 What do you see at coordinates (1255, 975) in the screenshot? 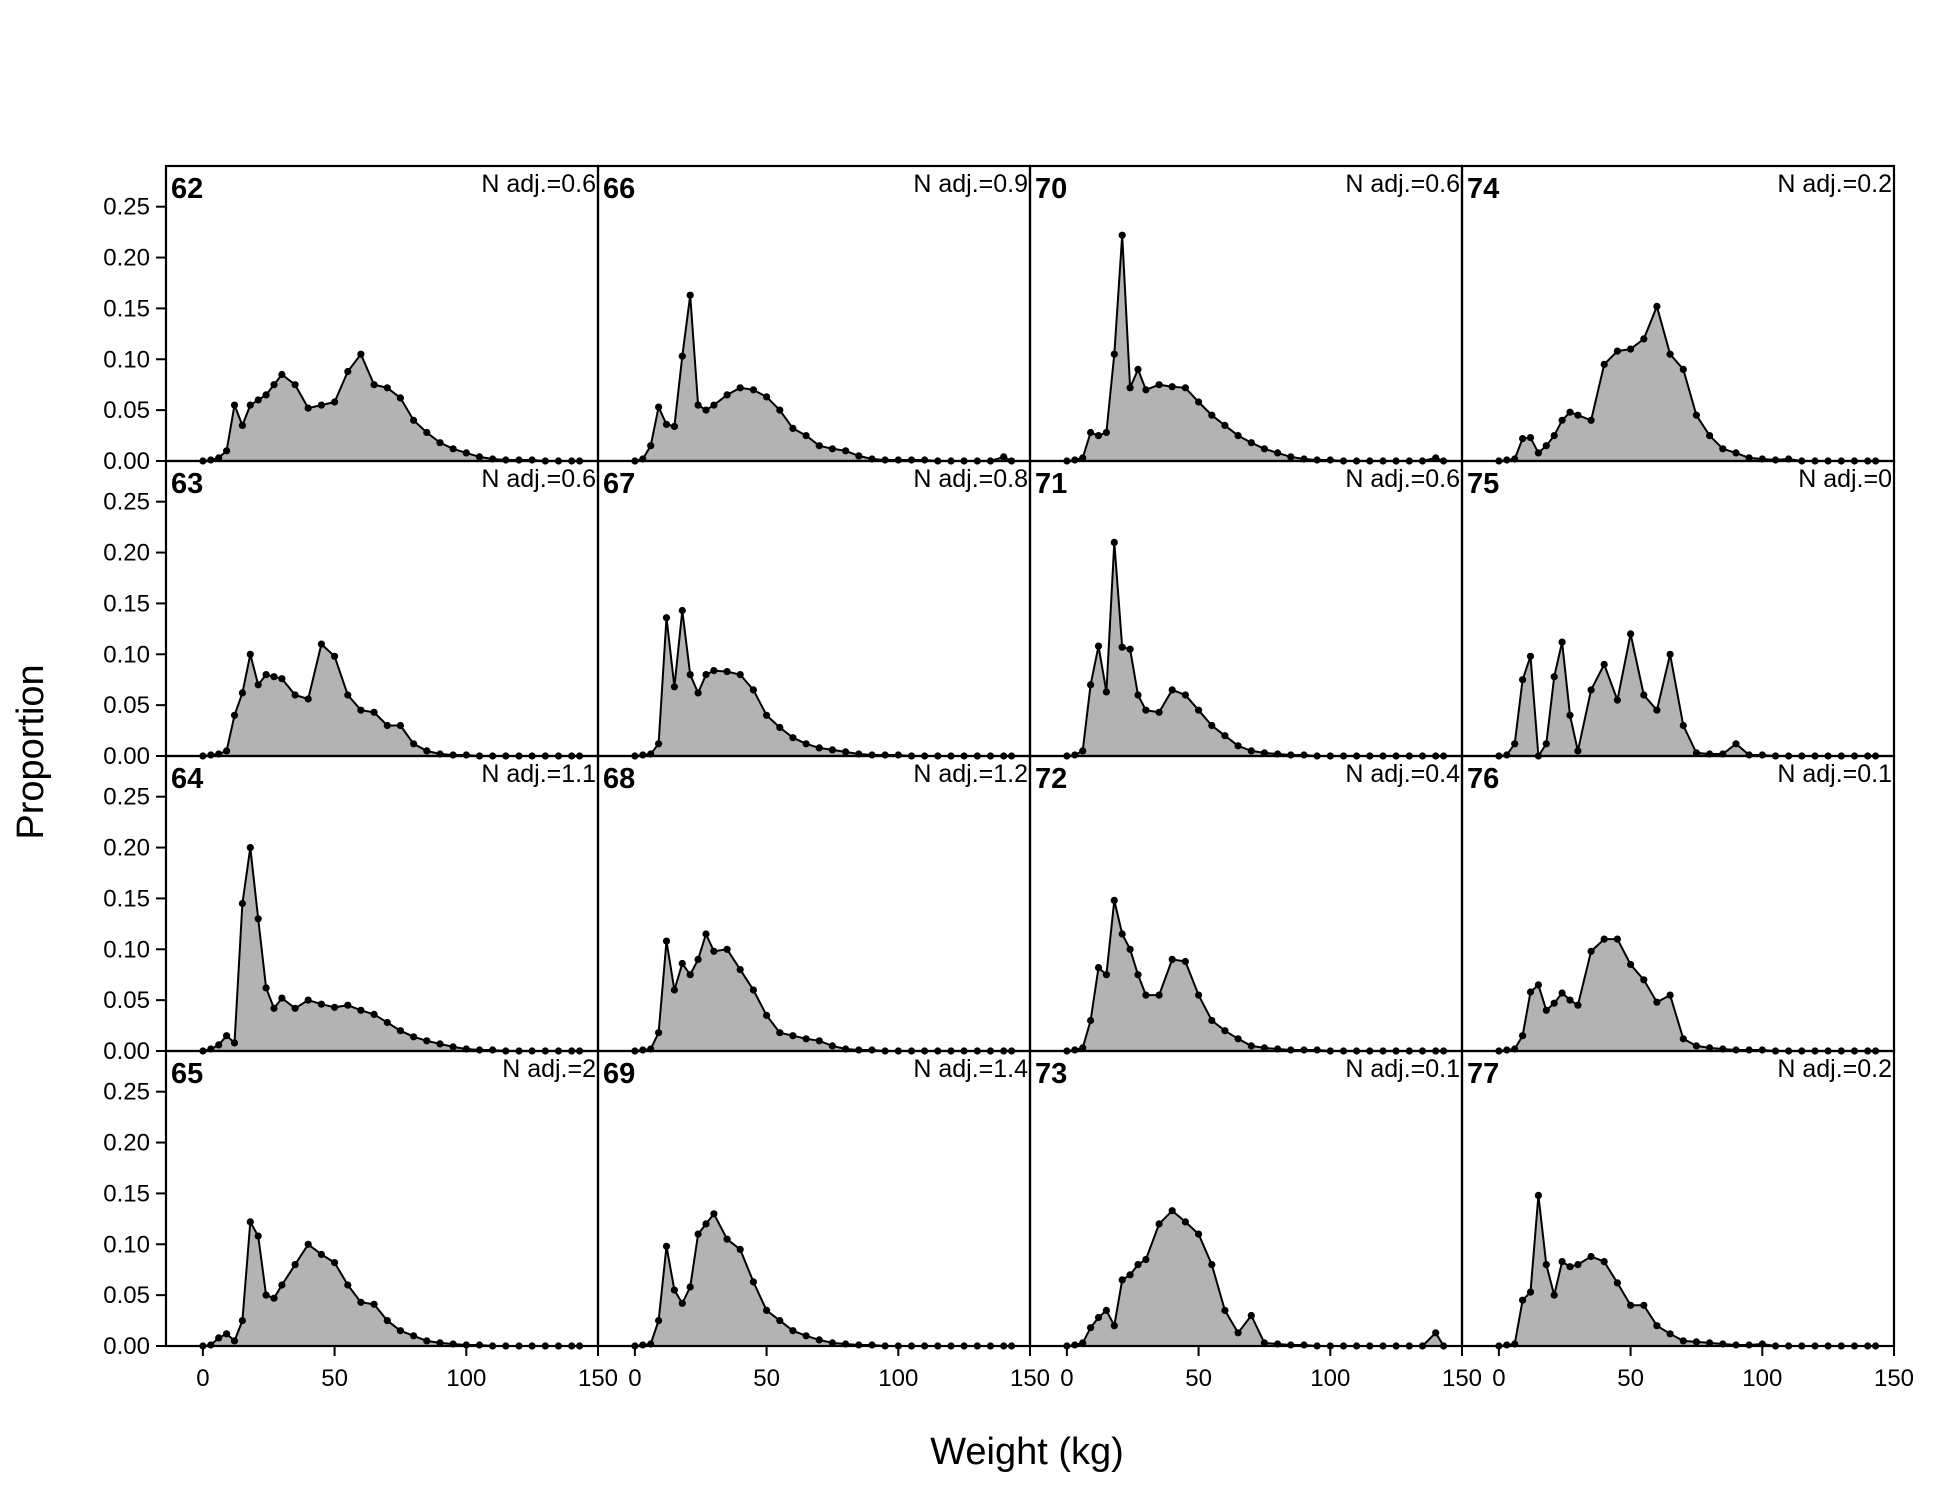
I see `panel-72-area` at bounding box center [1255, 975].